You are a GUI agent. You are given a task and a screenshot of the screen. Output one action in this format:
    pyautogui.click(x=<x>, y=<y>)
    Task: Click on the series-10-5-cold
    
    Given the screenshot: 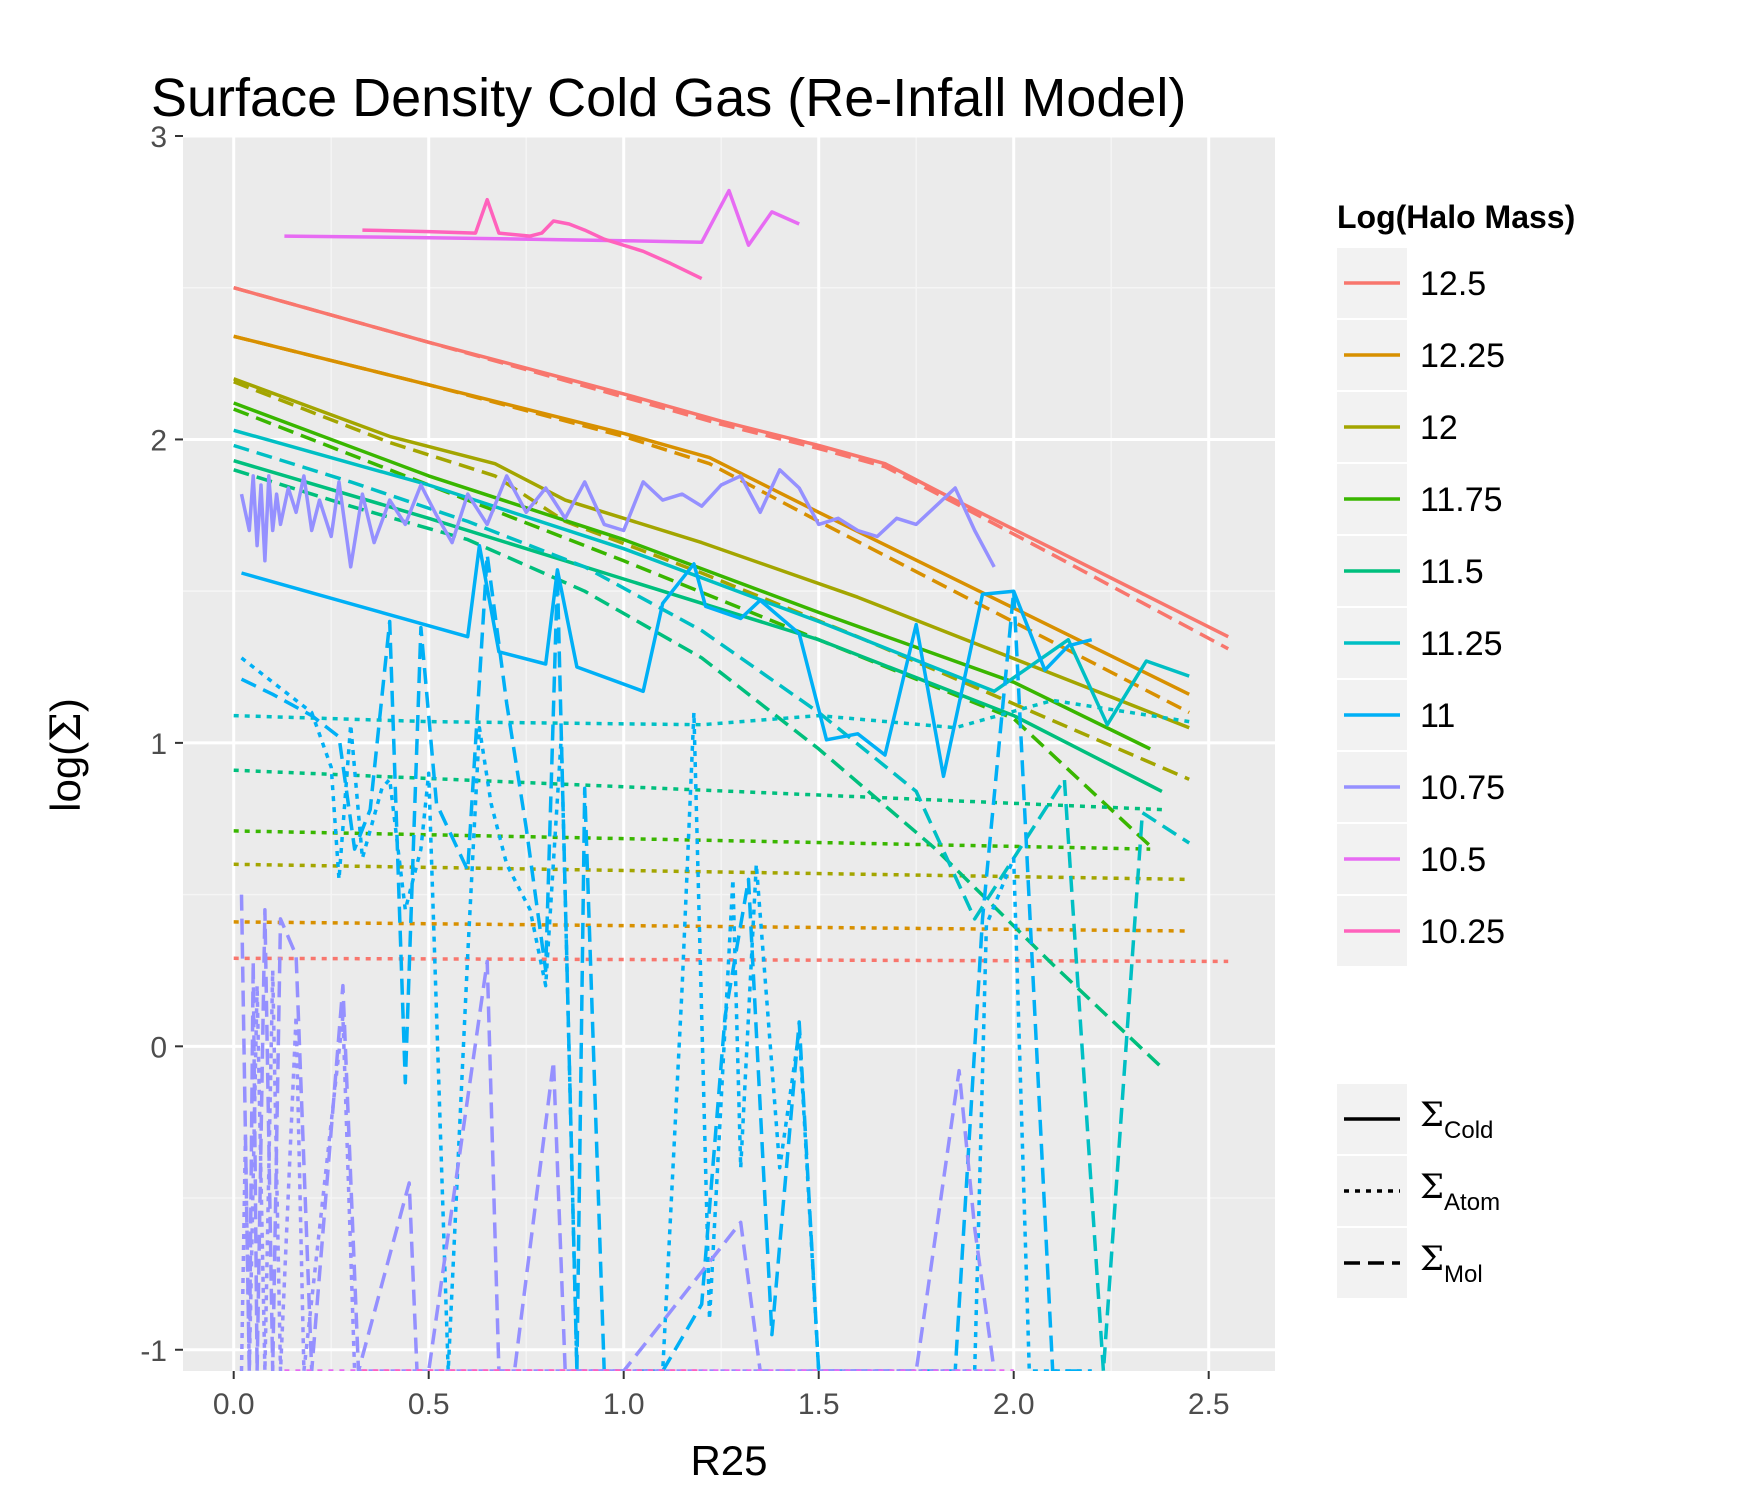 What is the action you would take?
    pyautogui.click(x=542, y=217)
    